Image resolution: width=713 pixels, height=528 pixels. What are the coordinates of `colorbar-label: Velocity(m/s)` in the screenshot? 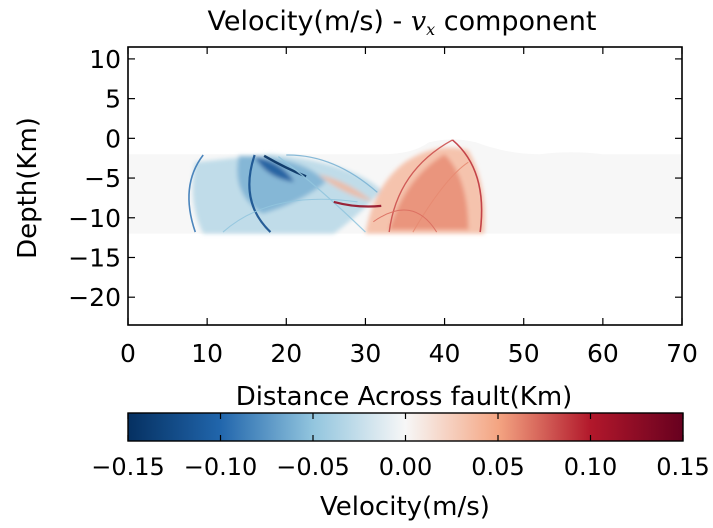 It's located at (405, 507).